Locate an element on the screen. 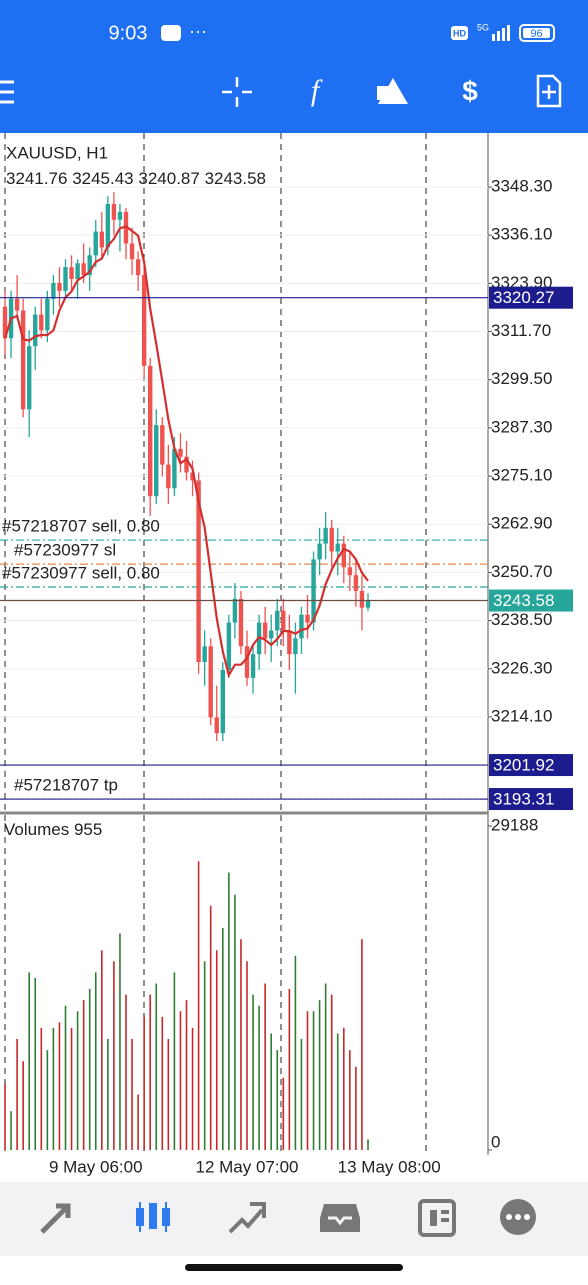  volume-label: Volumes is located at coordinates (36, 829).